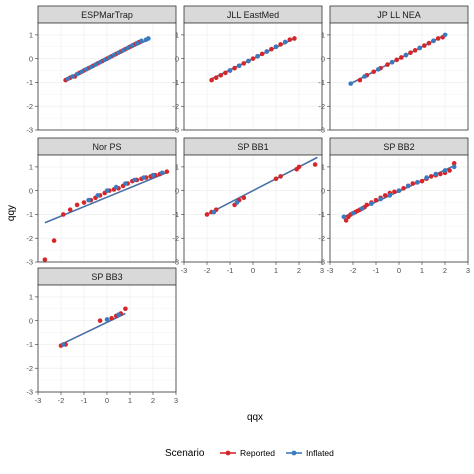 Image resolution: width=474 pixels, height=474 pixels. What do you see at coordinates (249, 453) in the screenshot?
I see `legend: Scenario Reported Inflated` at bounding box center [249, 453].